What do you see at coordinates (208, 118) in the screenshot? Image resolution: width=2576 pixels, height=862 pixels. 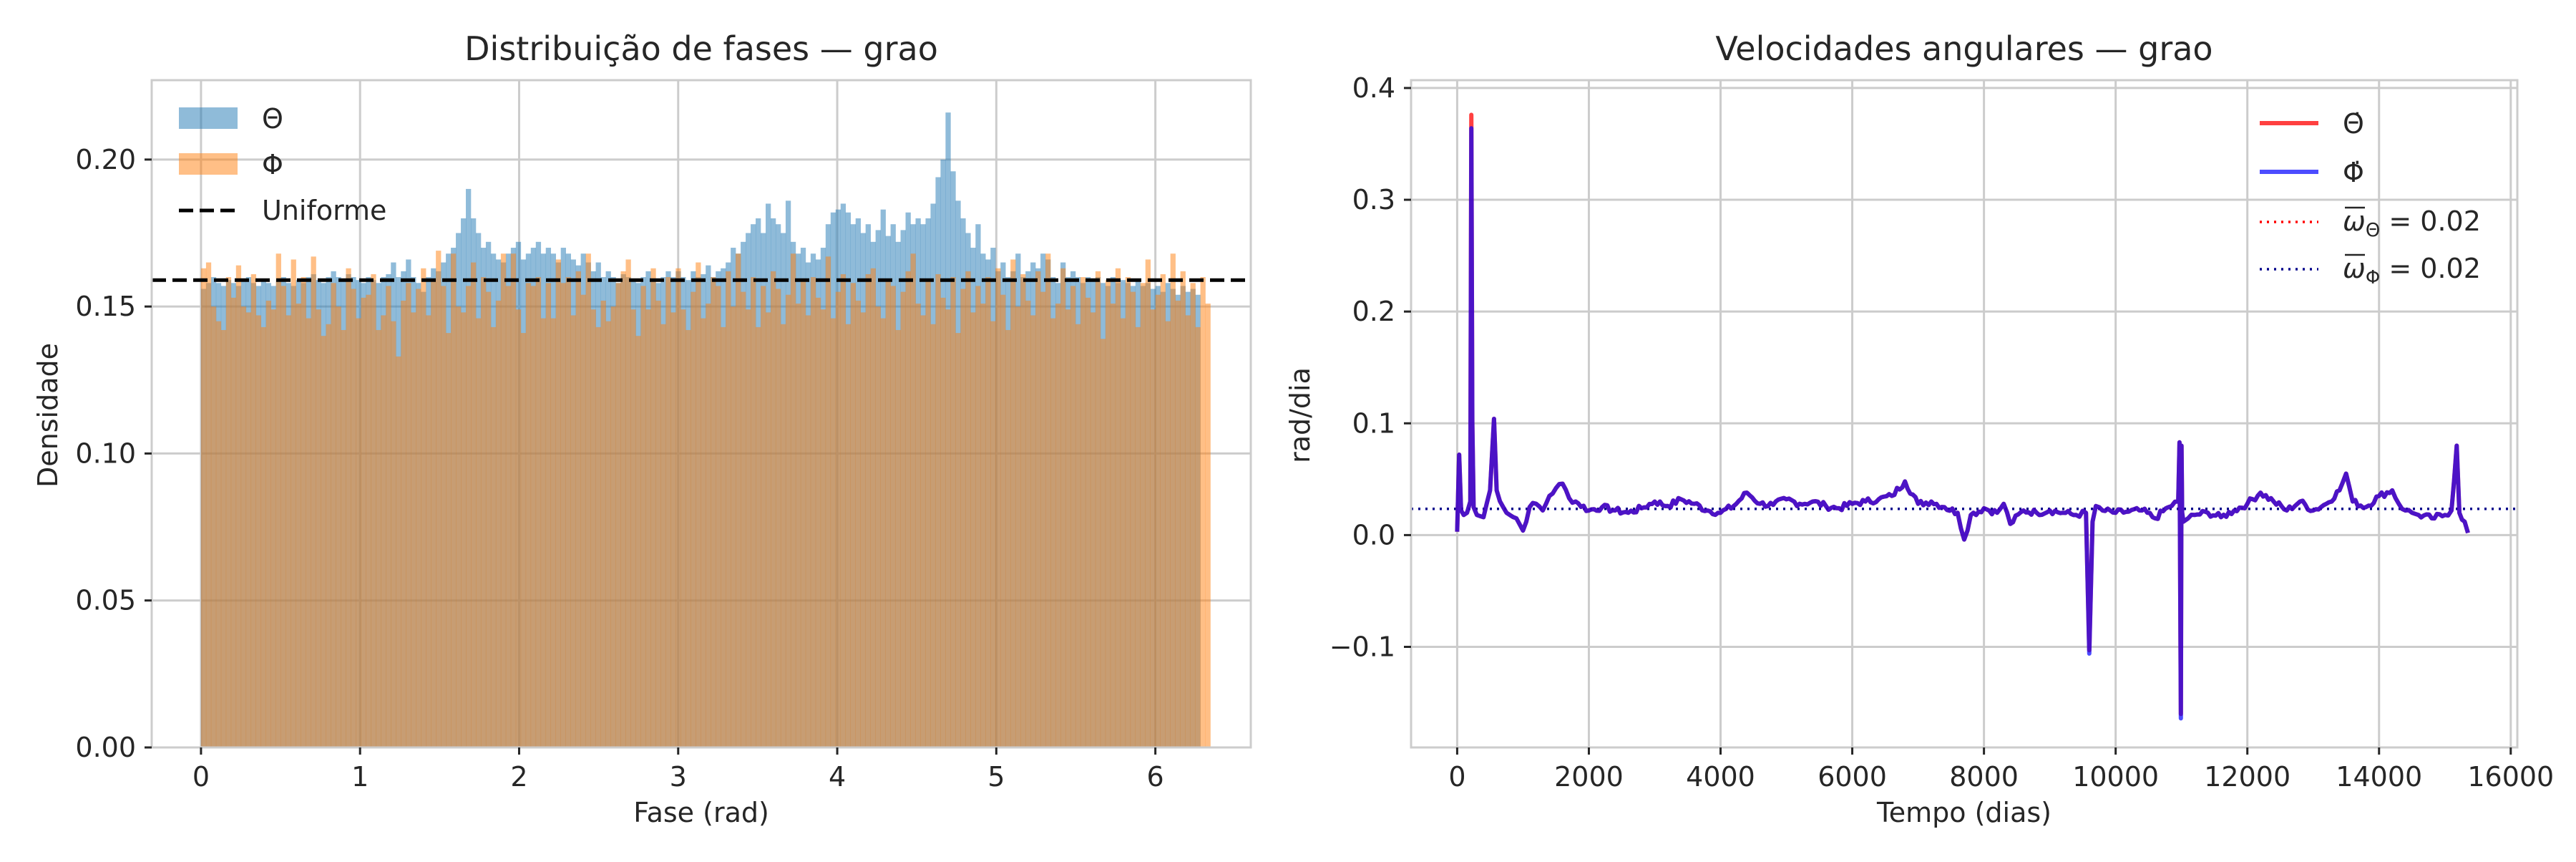 I see `legend-swatch-theta` at bounding box center [208, 118].